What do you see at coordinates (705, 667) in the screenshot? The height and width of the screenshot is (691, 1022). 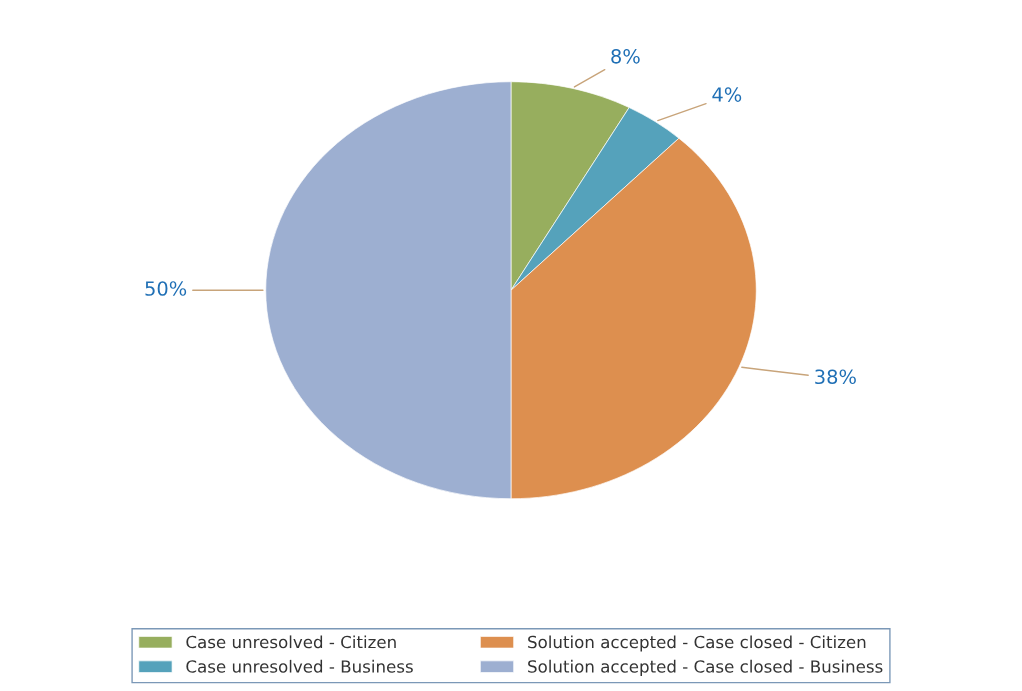 I see `legend-label: Solution accepted - Case closed - Business` at bounding box center [705, 667].